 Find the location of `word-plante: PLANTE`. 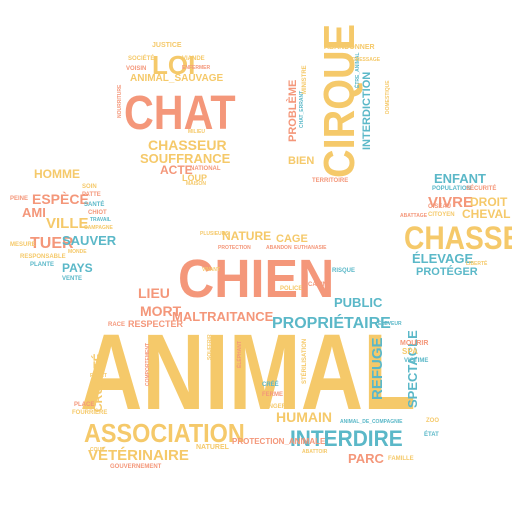

word-plante: PLANTE is located at coordinates (42, 265).